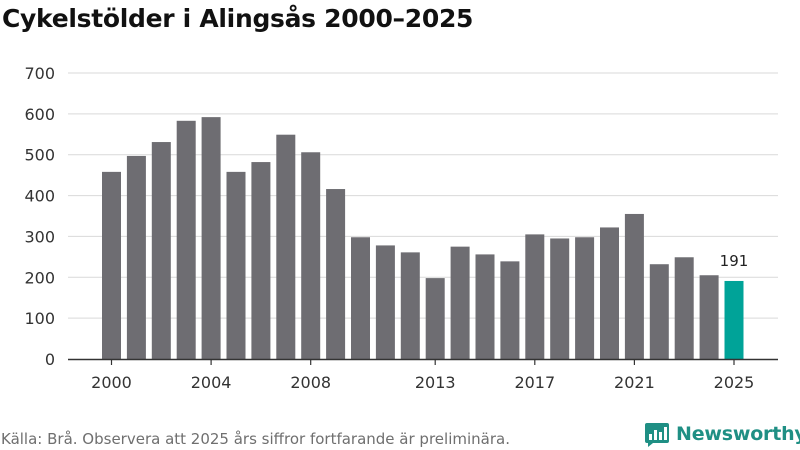 The height and width of the screenshot is (450, 800). Describe the element at coordinates (460, 302) in the screenshot. I see `bar-2014` at that location.